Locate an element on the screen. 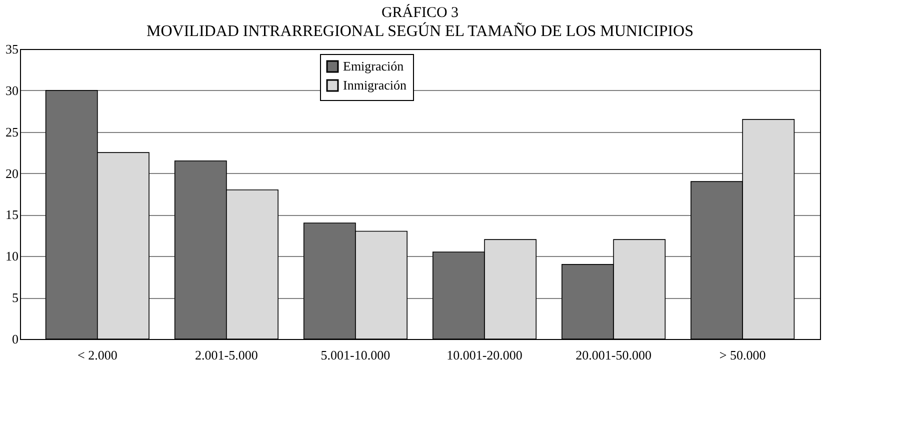 Image resolution: width=901 pixels, height=427 pixels. x-tick-label: > 50.000 is located at coordinates (742, 355).